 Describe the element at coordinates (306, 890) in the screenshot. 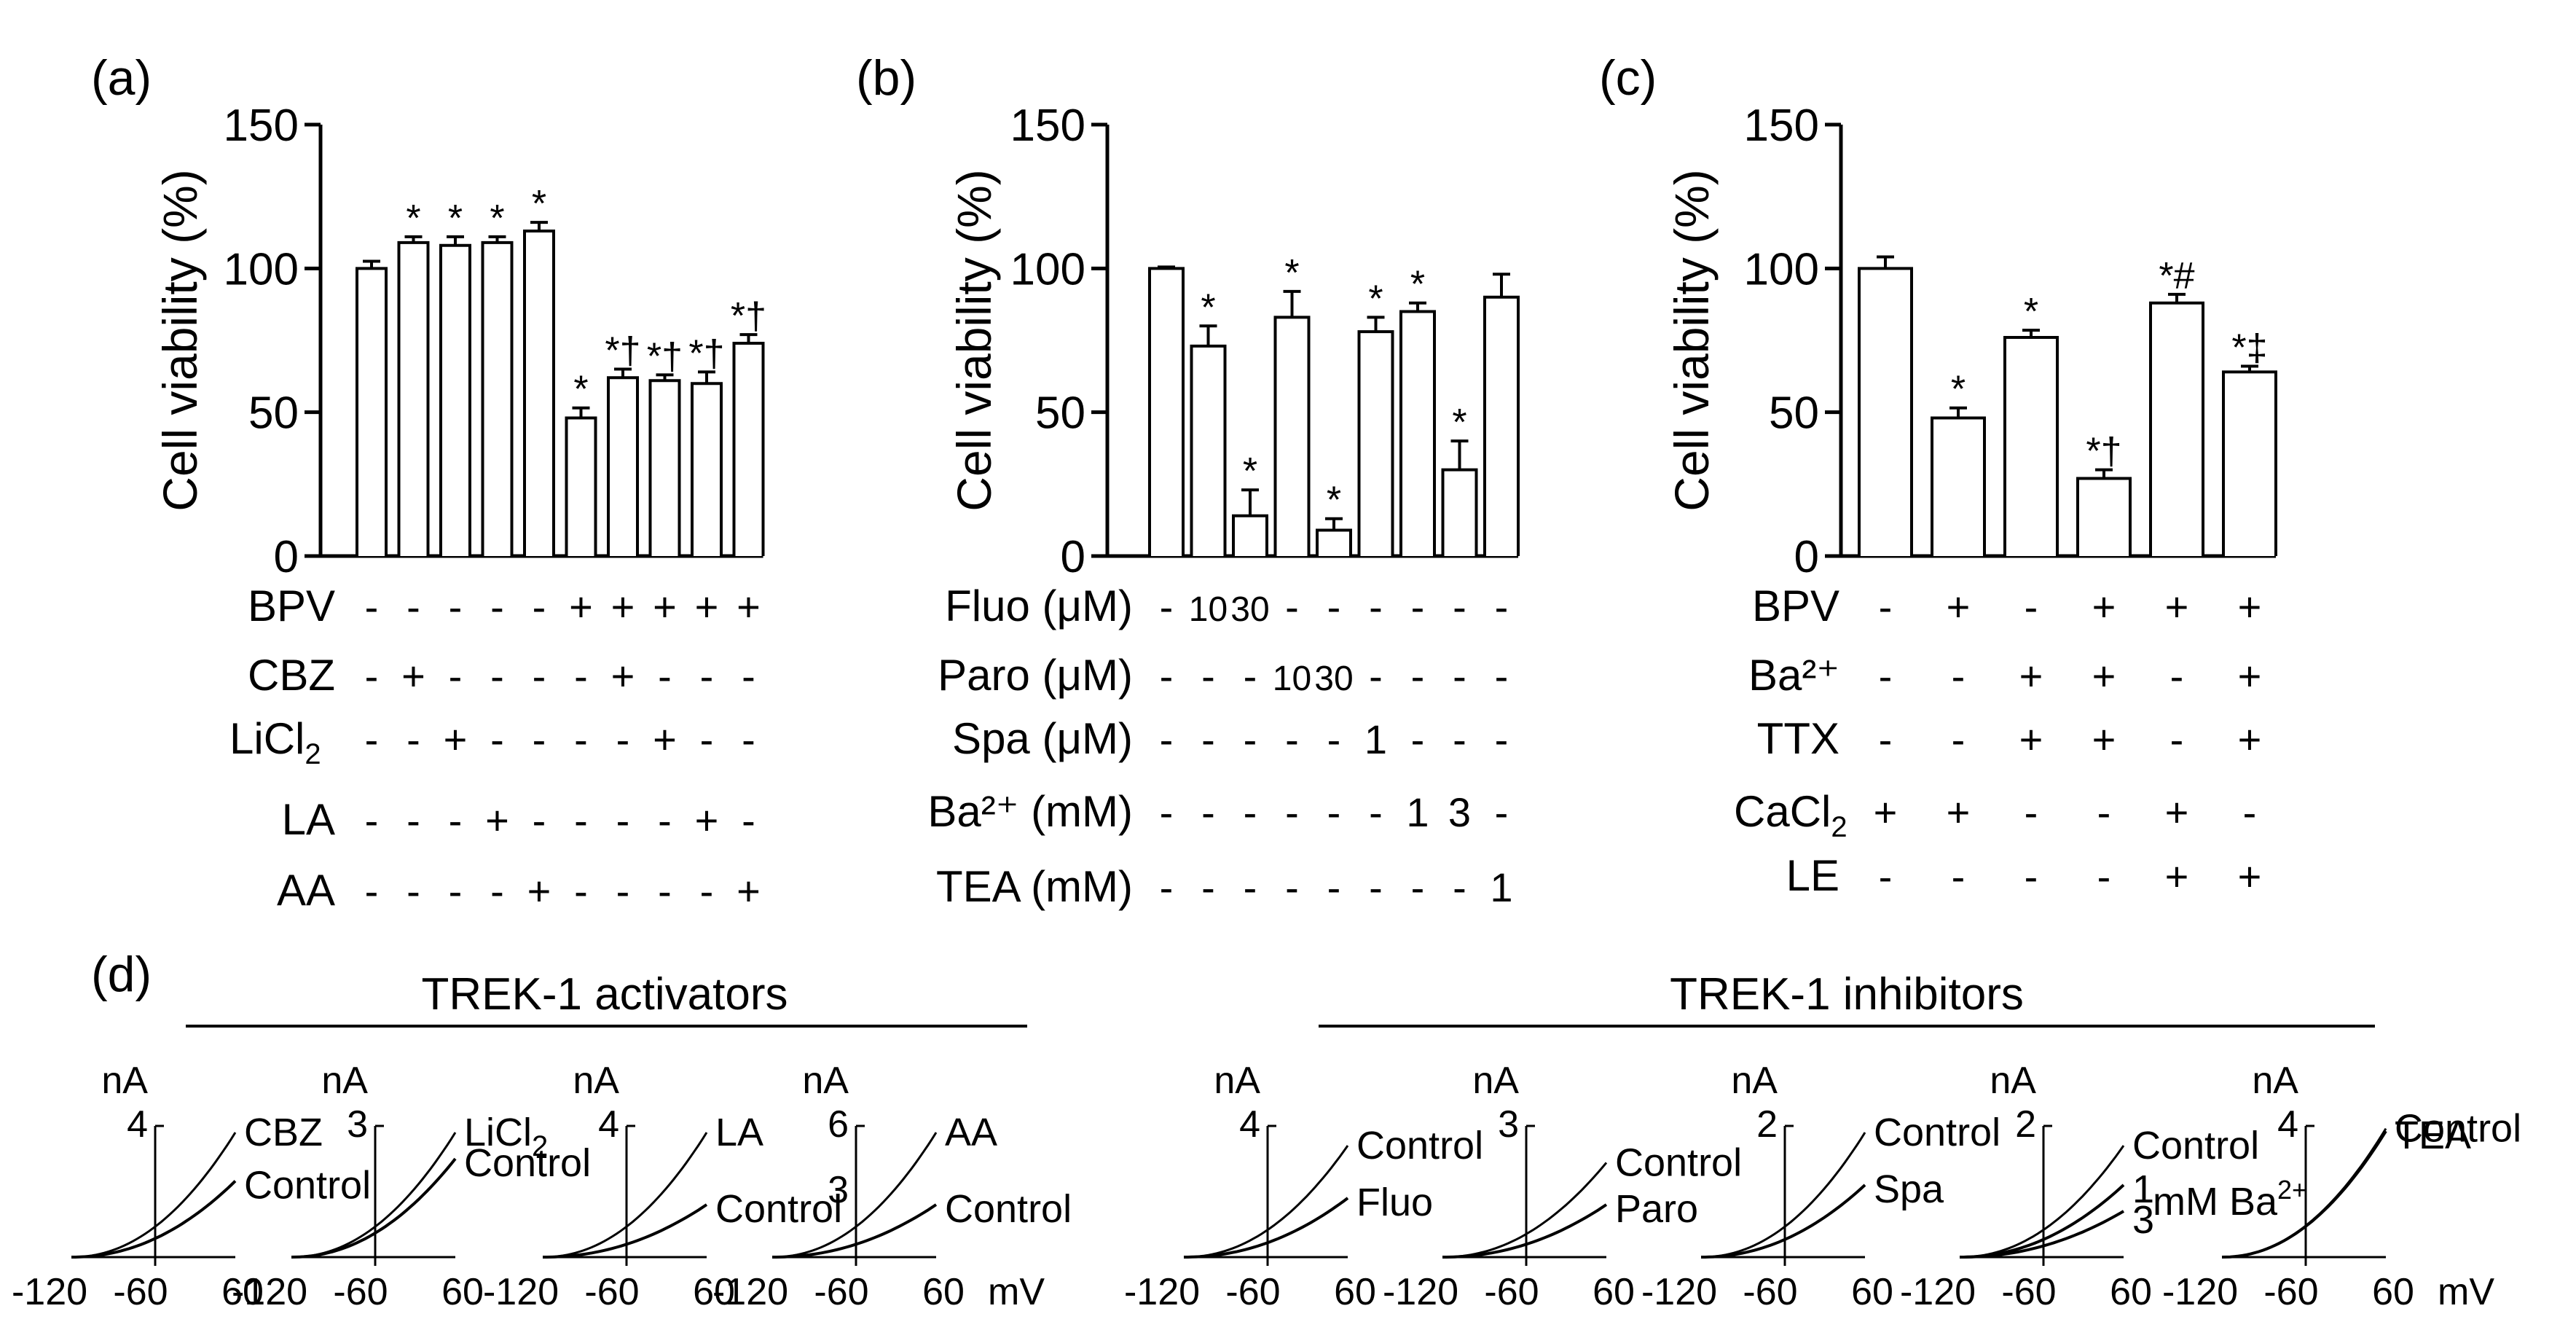

I see `treatment-label: AA` at that location.